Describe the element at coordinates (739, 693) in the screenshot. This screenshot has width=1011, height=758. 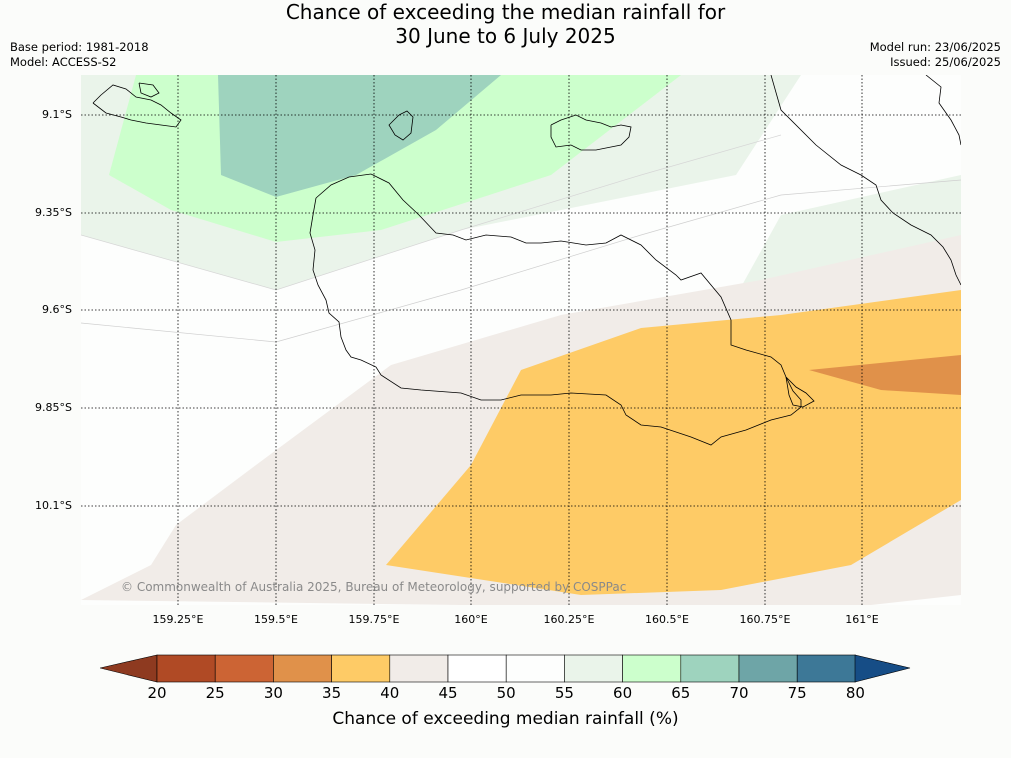
I see `colorbar-tick-label: 70` at that location.